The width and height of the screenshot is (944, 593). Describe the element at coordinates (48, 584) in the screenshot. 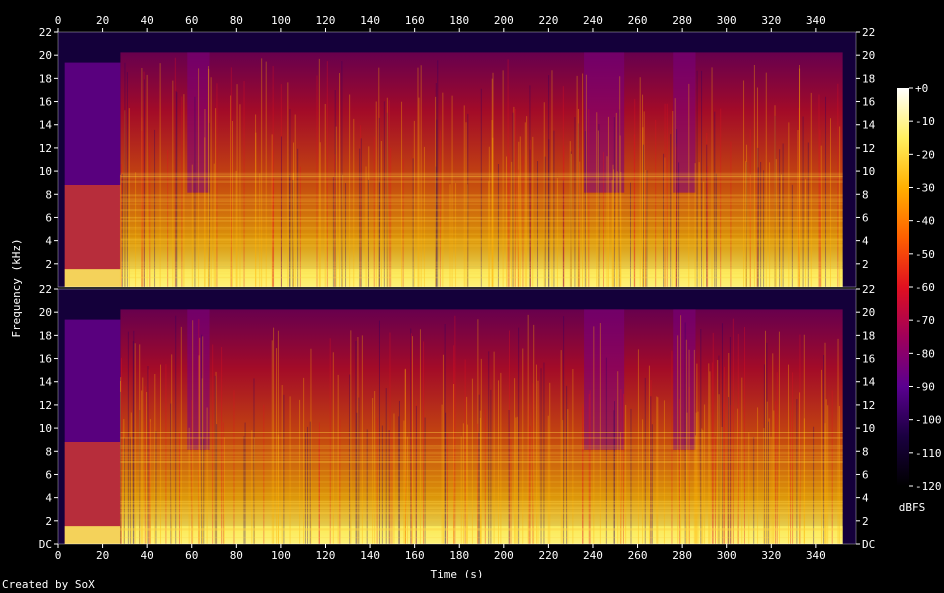

I see `credit-text: Created by SoX` at that location.